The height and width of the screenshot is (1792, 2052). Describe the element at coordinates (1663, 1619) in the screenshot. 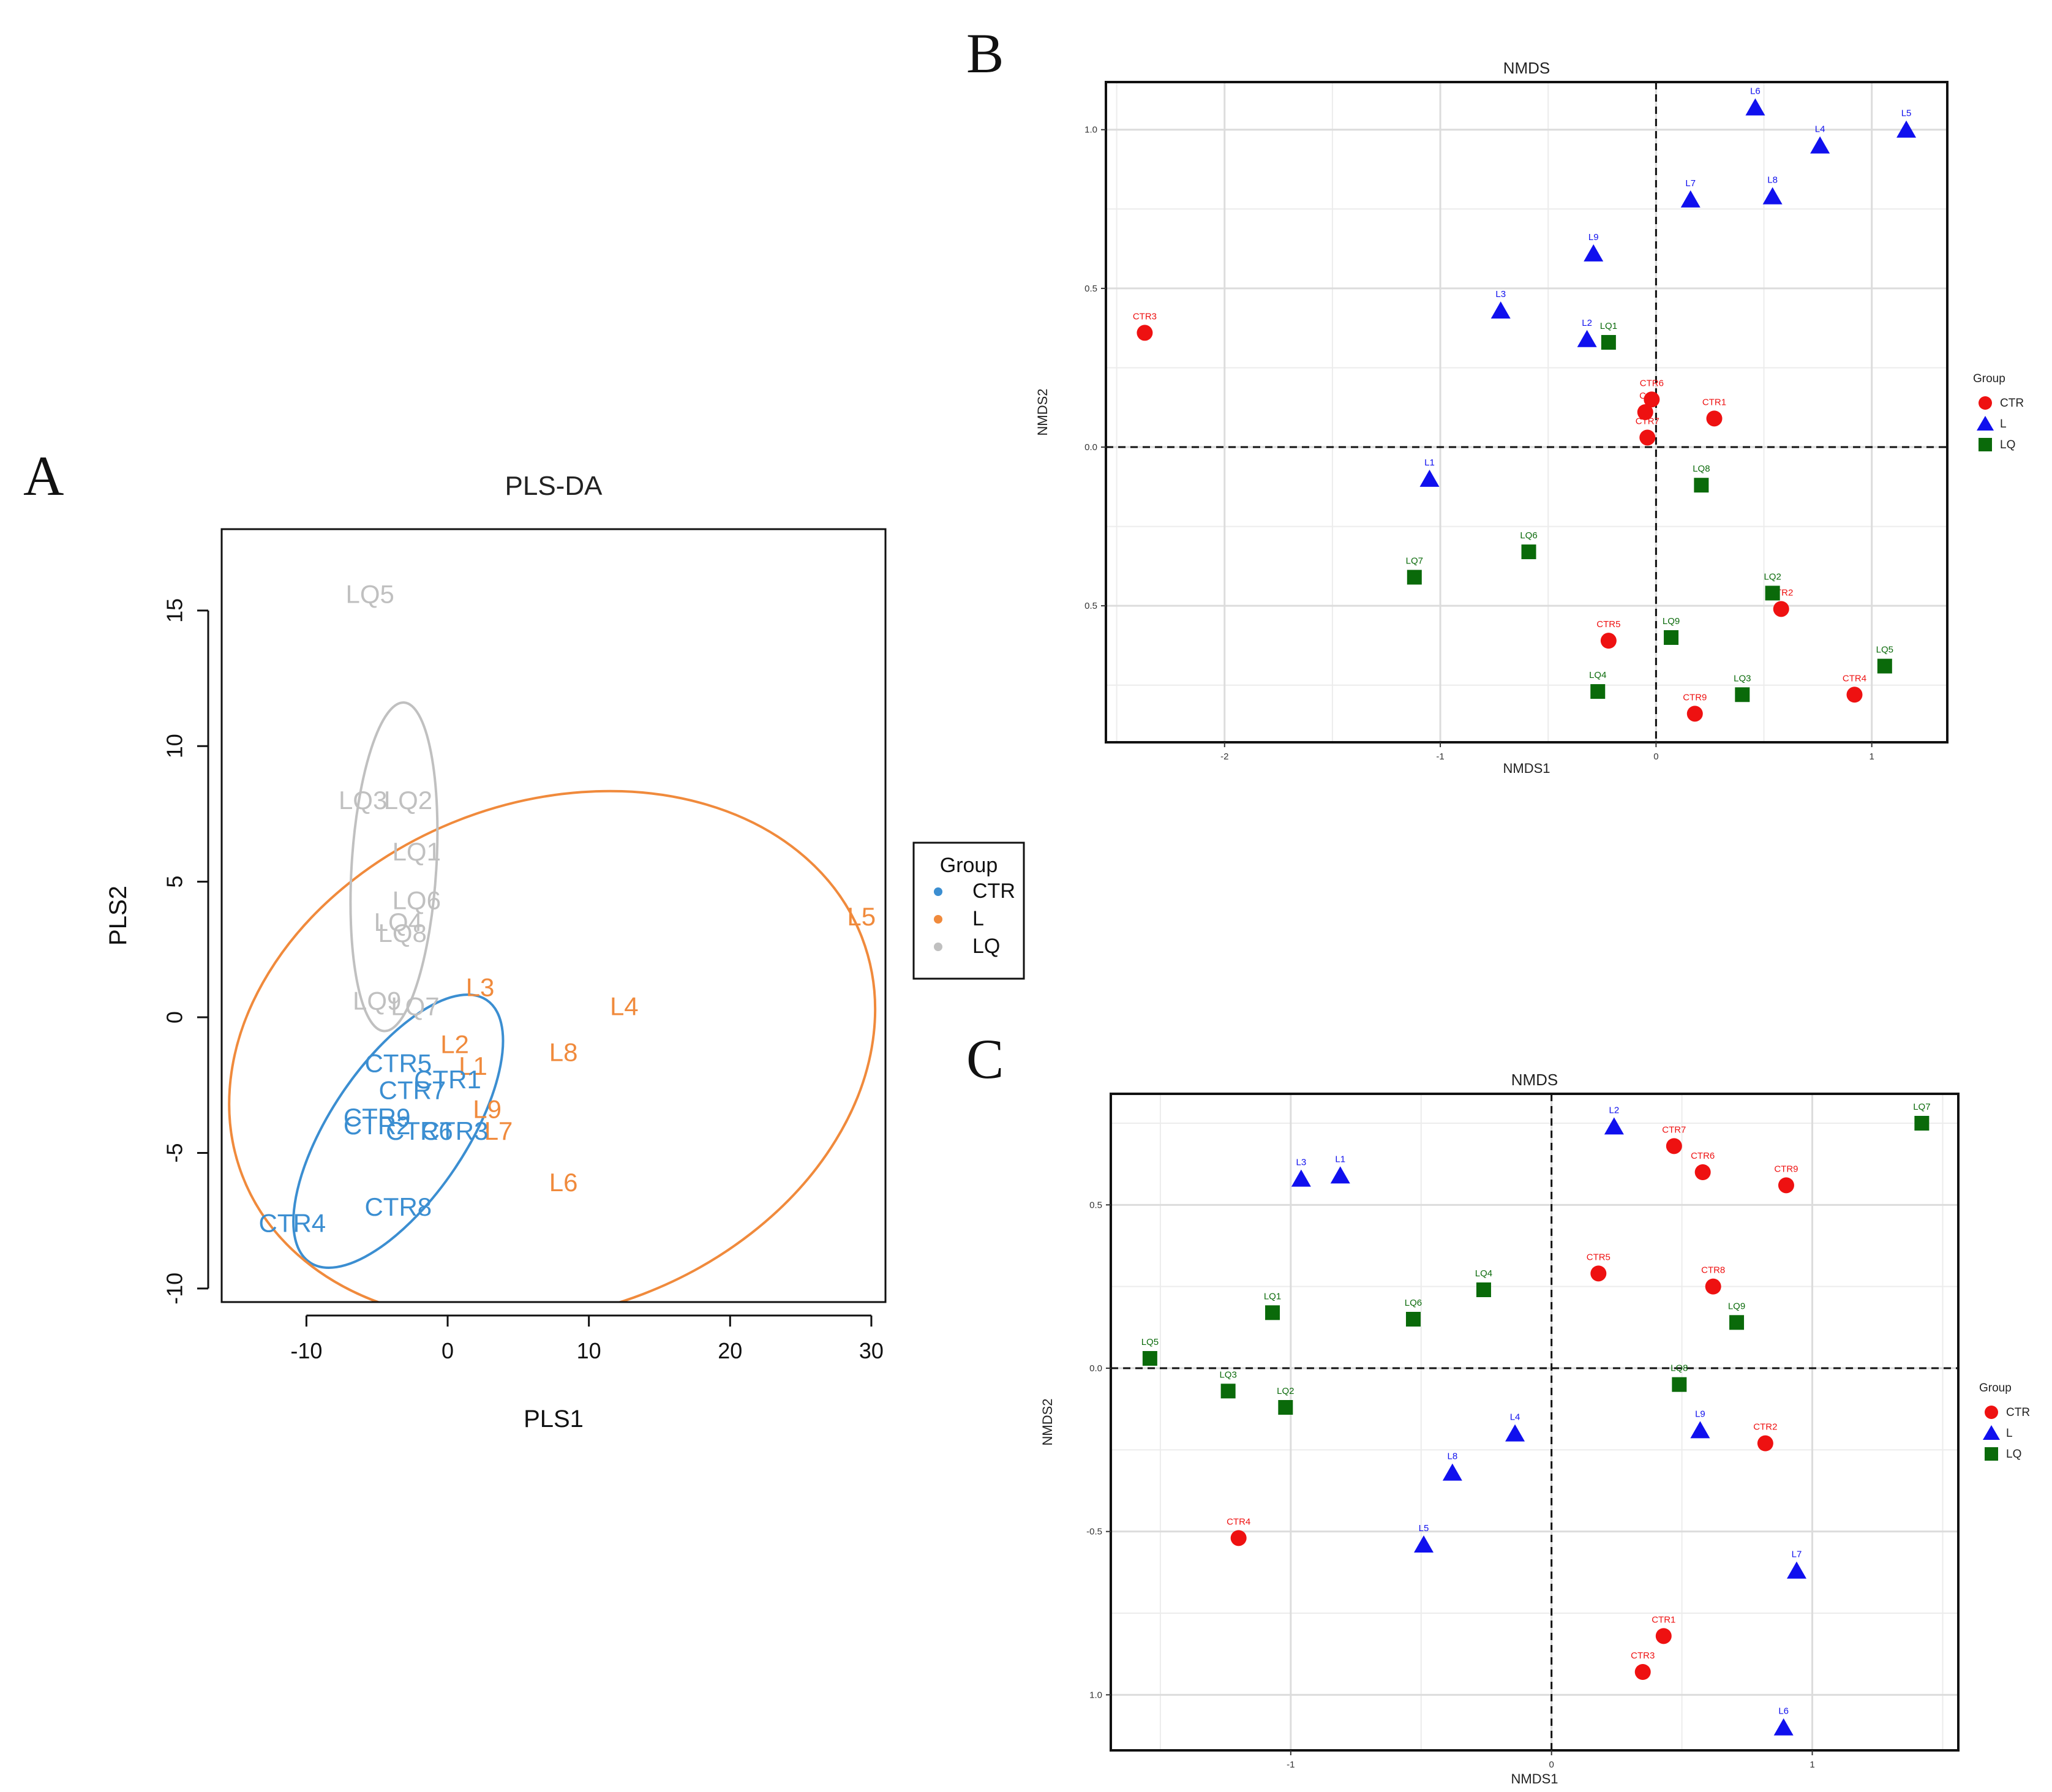

I see `point-label-ctr1: CTR1` at that location.